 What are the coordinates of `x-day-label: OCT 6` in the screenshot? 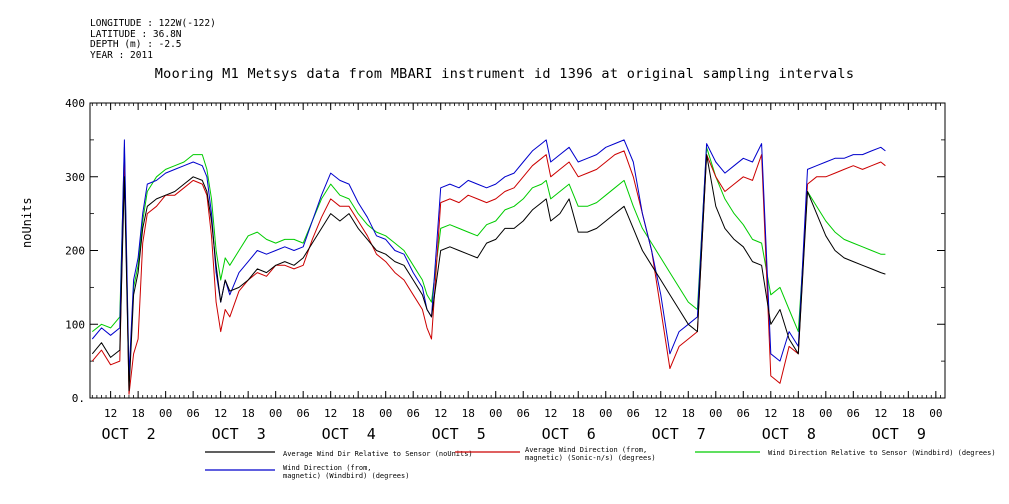 It's located at (569, 434).